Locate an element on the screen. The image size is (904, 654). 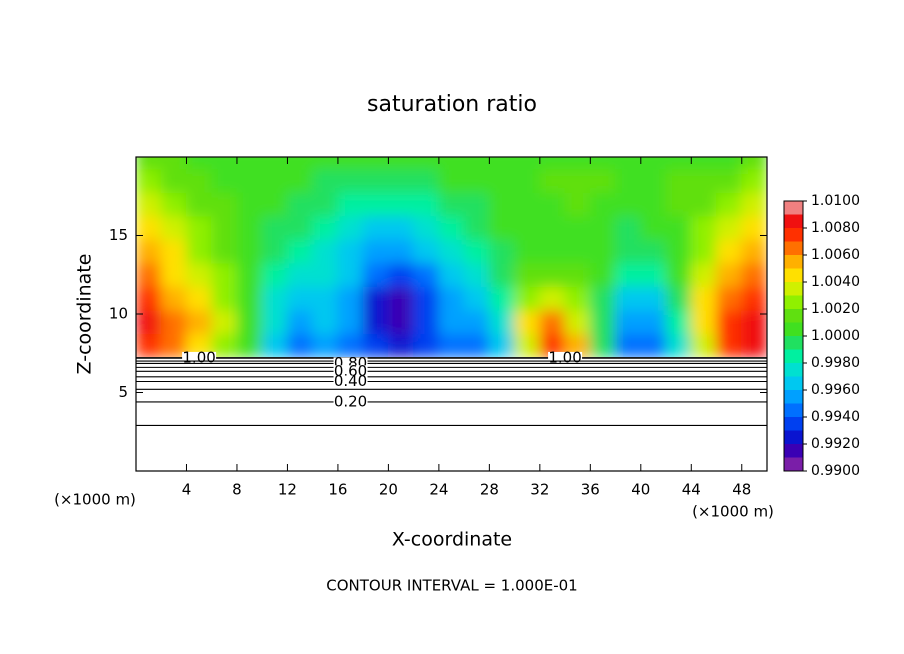
contour-label: 0.60 is located at coordinates (350, 371).